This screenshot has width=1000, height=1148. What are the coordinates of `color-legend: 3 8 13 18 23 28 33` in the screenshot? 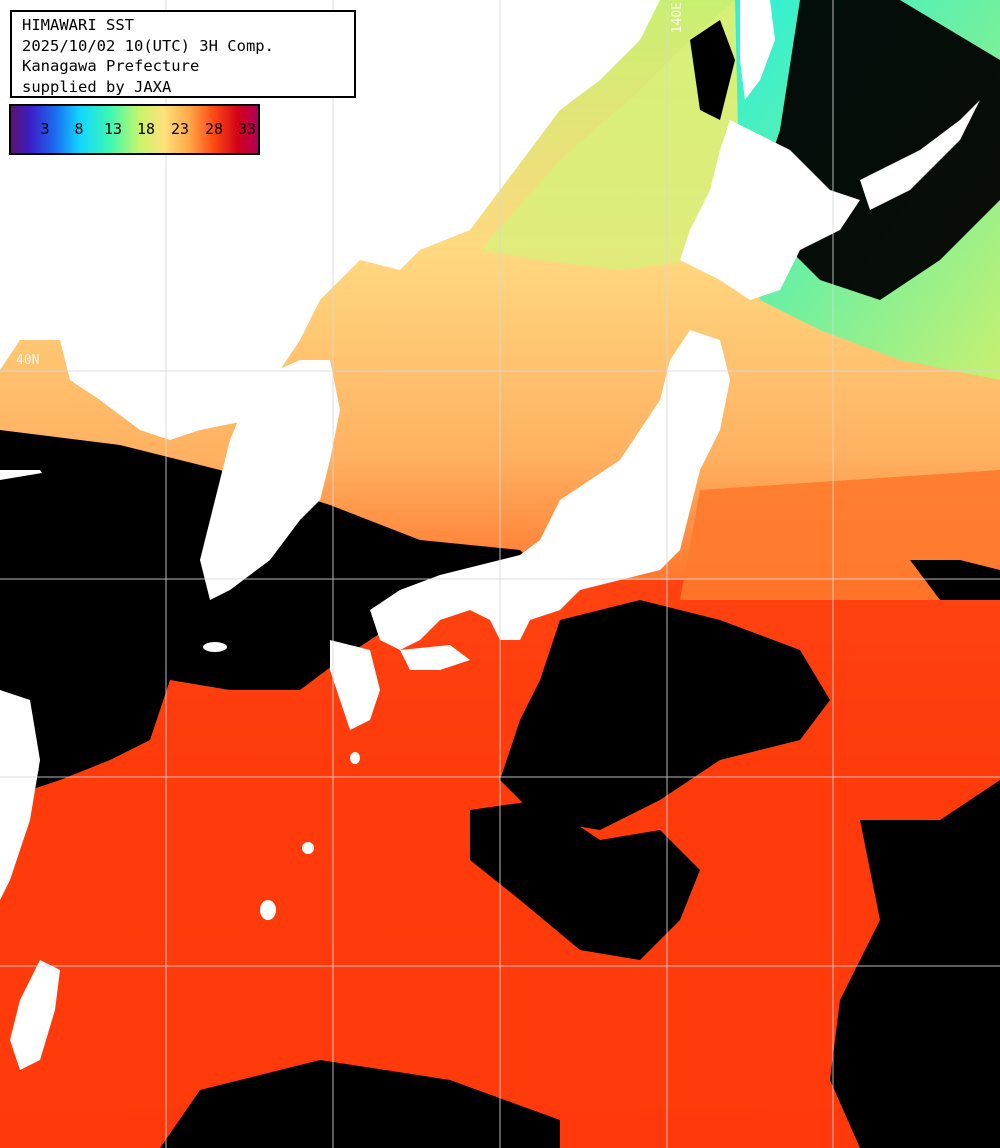 It's located at (134, 129).